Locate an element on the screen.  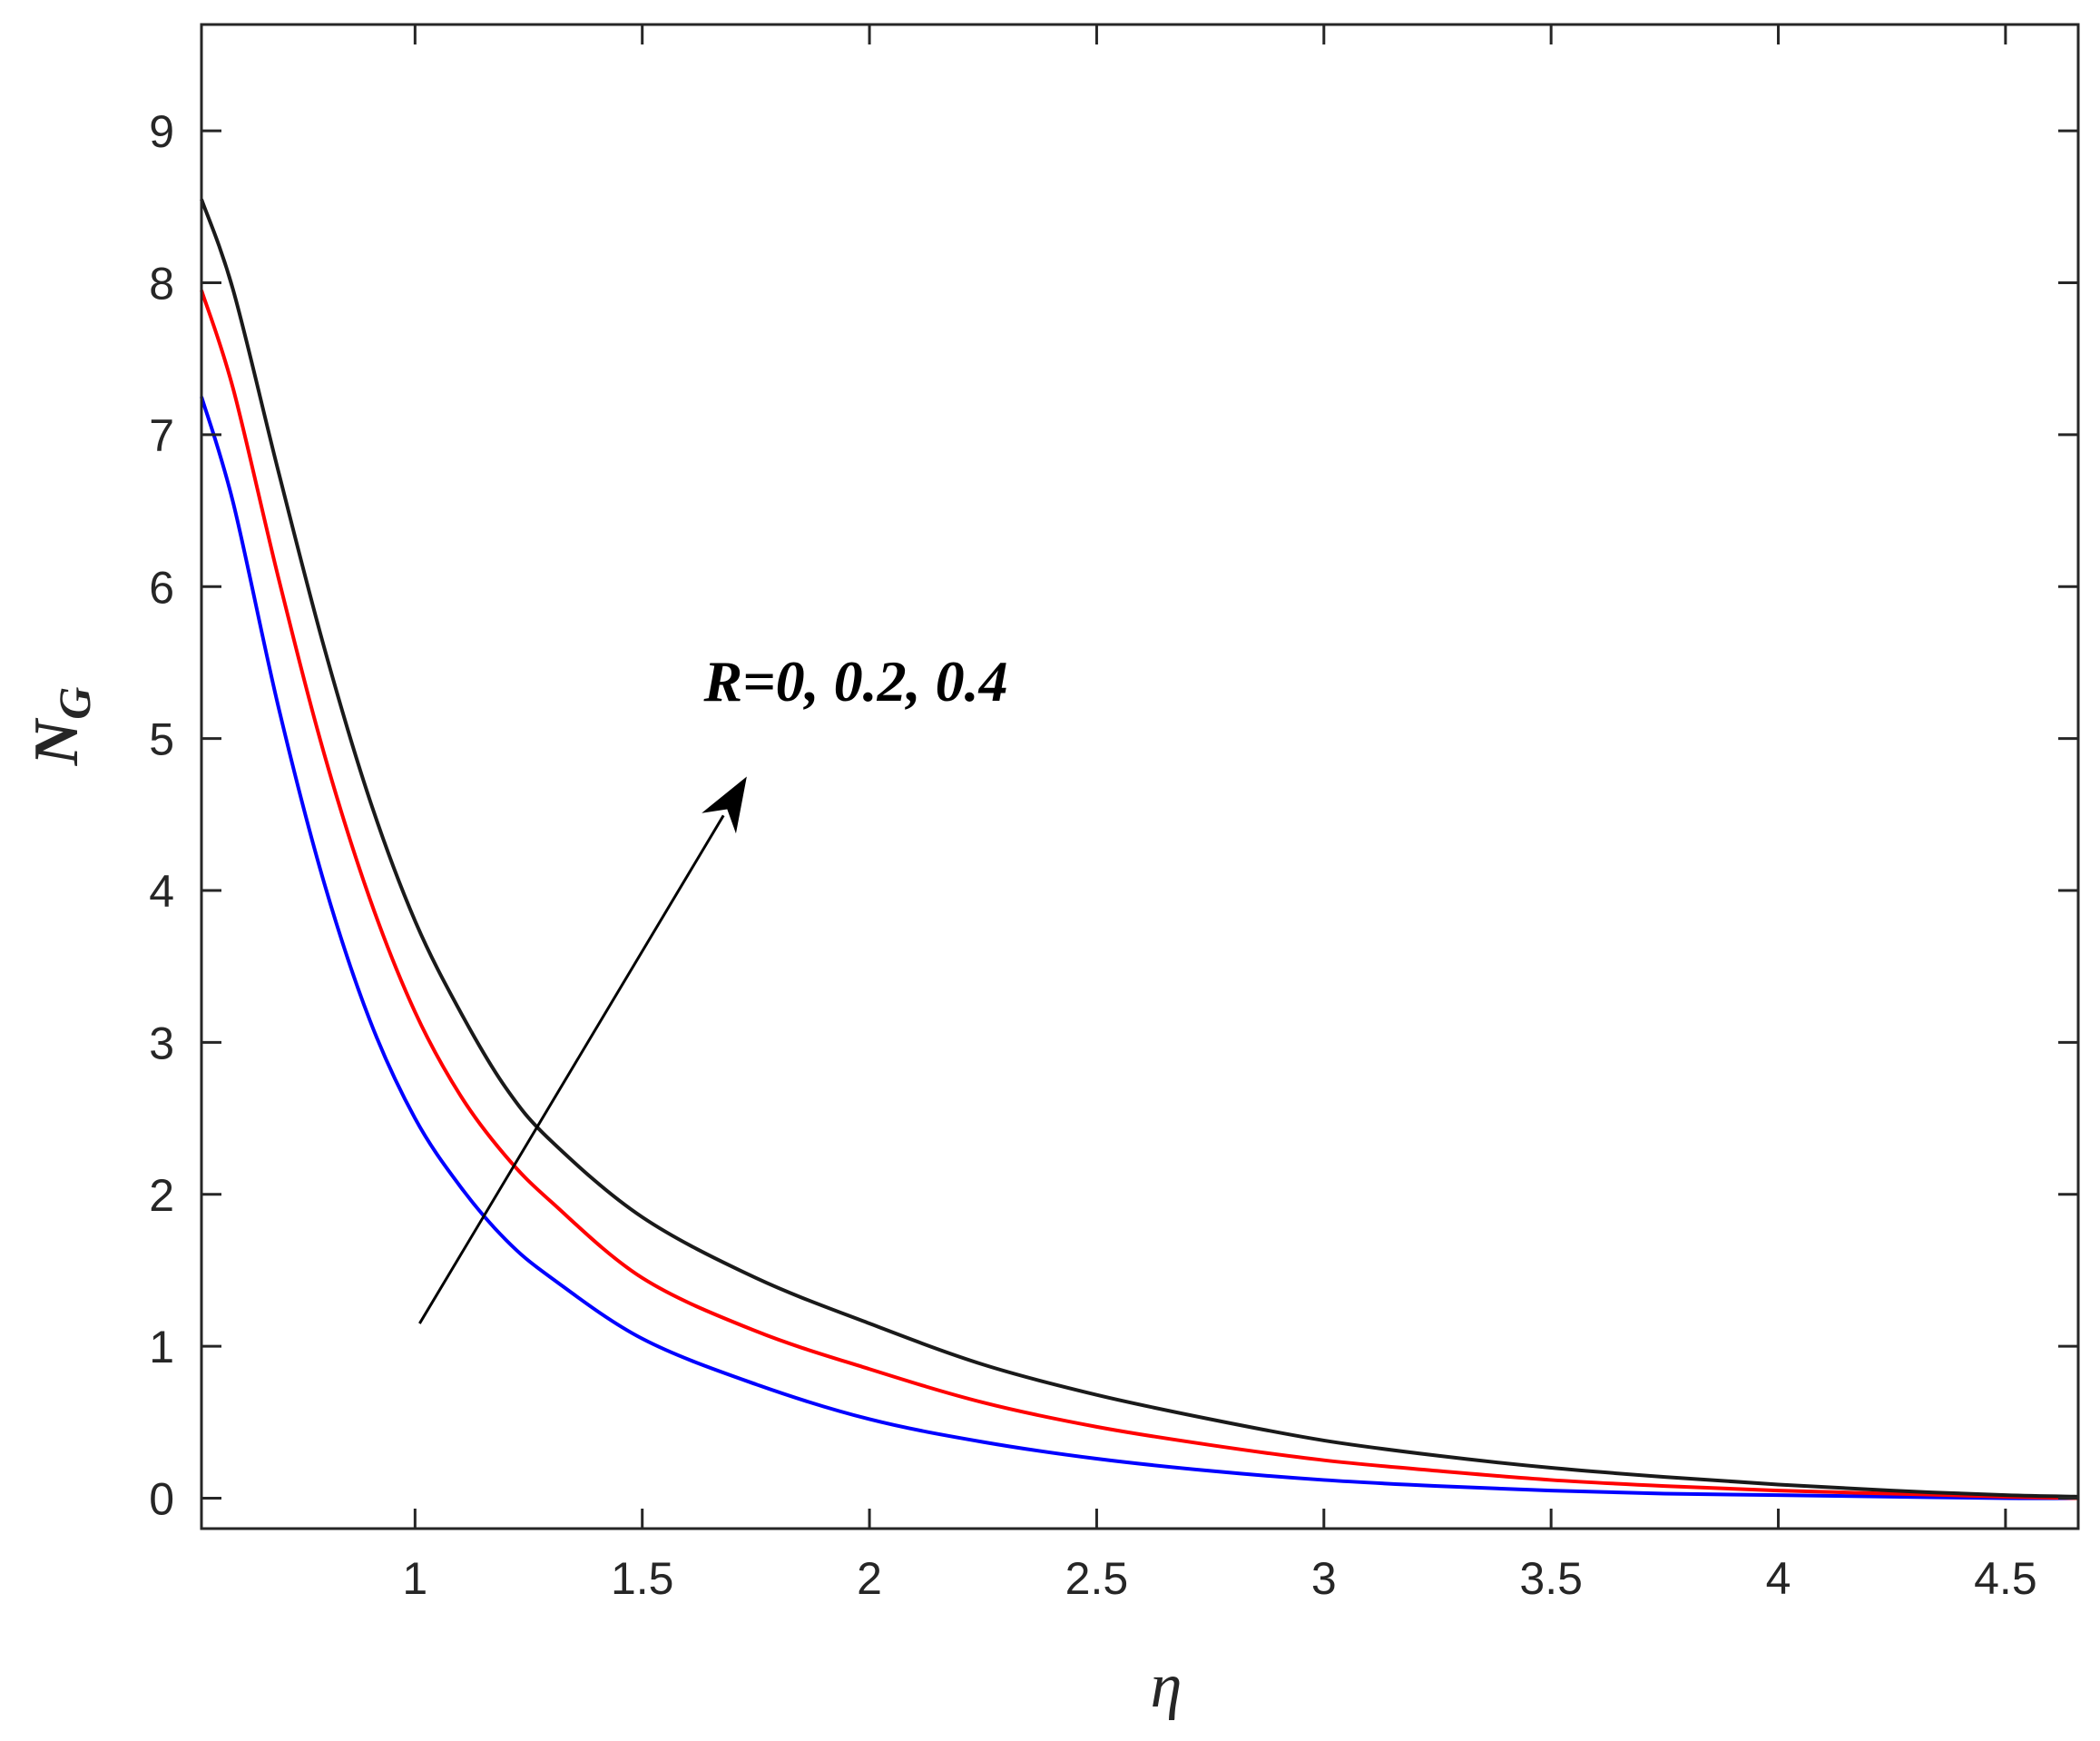
x-tick-label: 1.5 is located at coordinates (642, 1578).